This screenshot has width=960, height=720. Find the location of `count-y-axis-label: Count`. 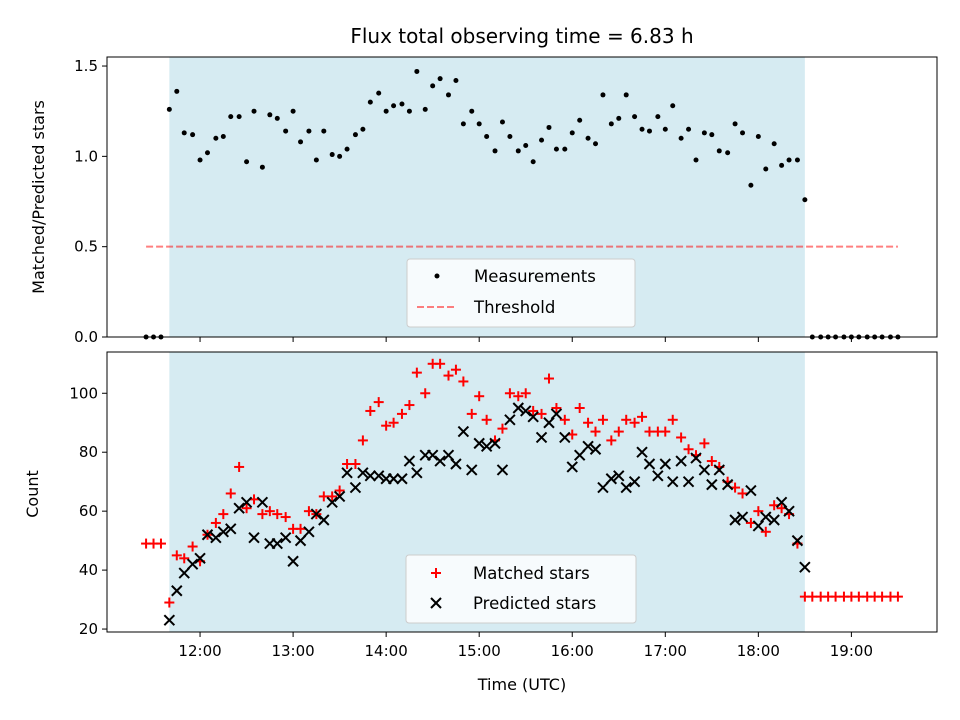

count-y-axis-label: Count is located at coordinates (32, 494).